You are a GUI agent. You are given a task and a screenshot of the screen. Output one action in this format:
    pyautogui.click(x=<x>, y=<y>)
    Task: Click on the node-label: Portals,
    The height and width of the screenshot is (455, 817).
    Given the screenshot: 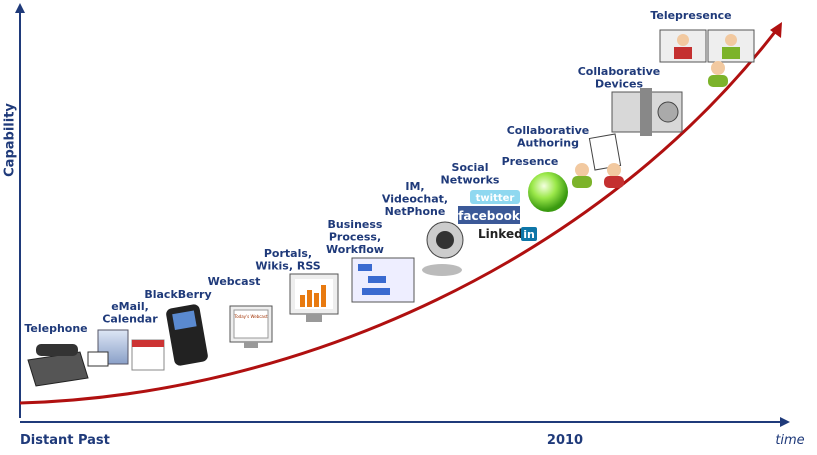 What is the action you would take?
    pyautogui.click(x=288, y=253)
    